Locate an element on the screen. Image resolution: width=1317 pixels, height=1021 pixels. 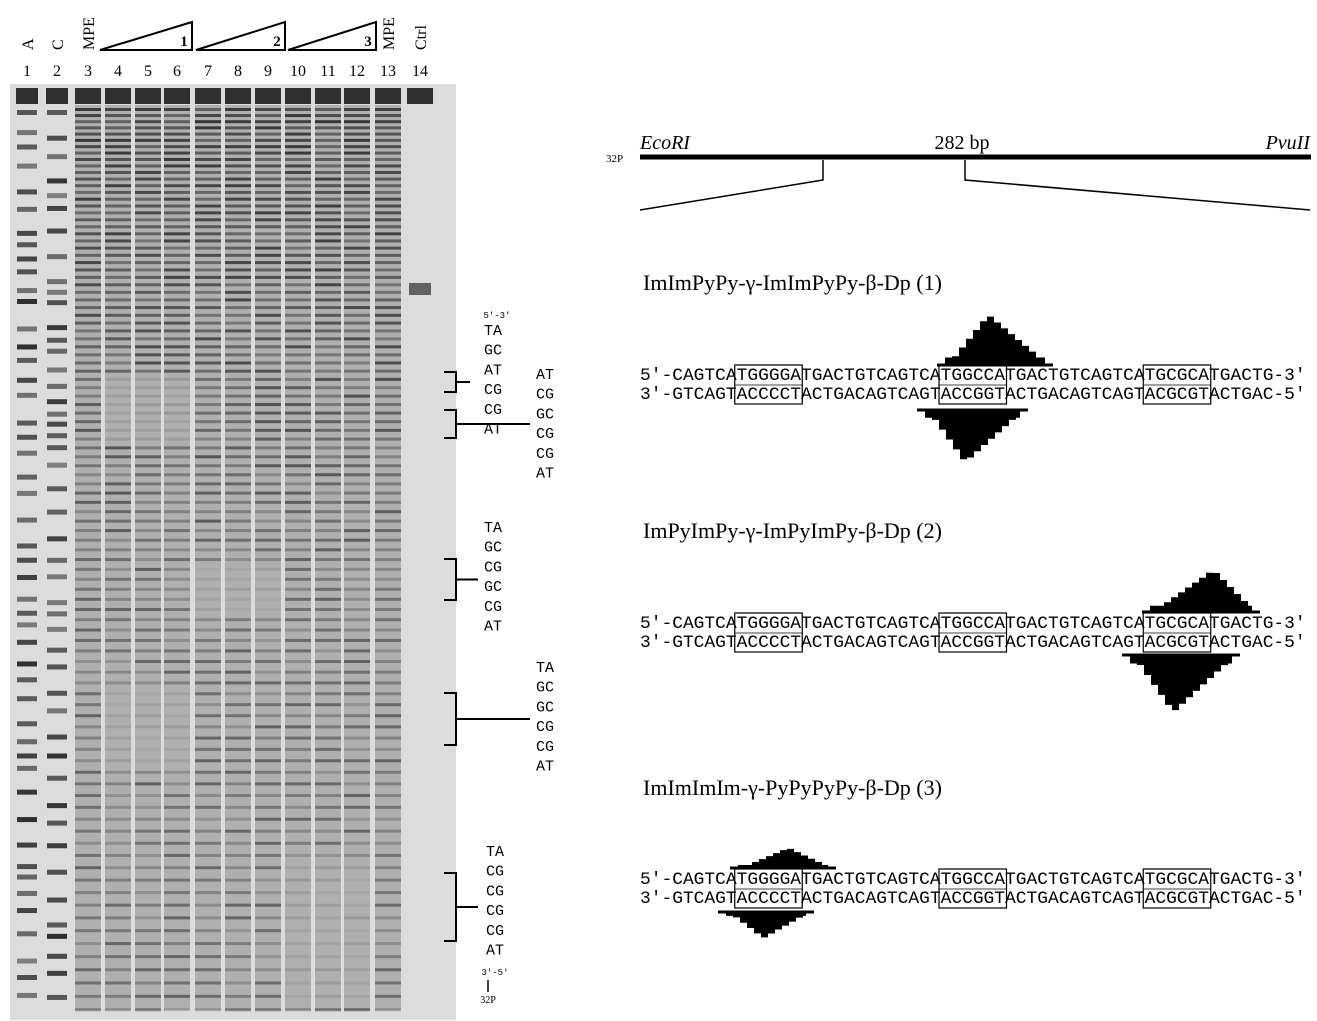
titration-label: 3 is located at coordinates (368, 42).